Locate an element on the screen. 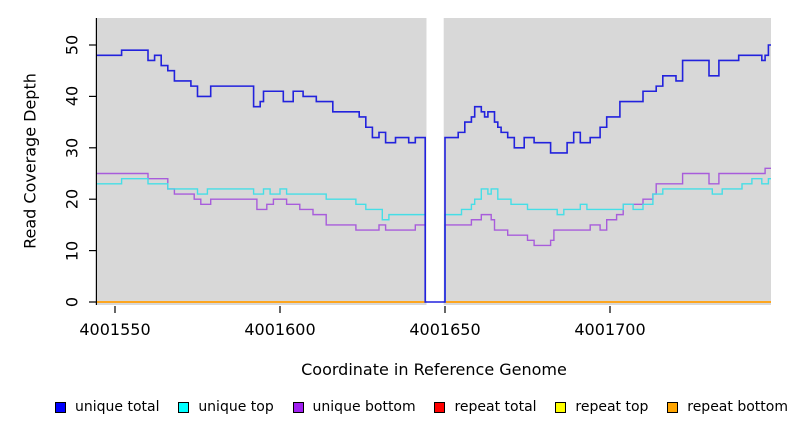 This screenshot has width=792, height=432. legend-swatch-unique-total is located at coordinates (60, 407).